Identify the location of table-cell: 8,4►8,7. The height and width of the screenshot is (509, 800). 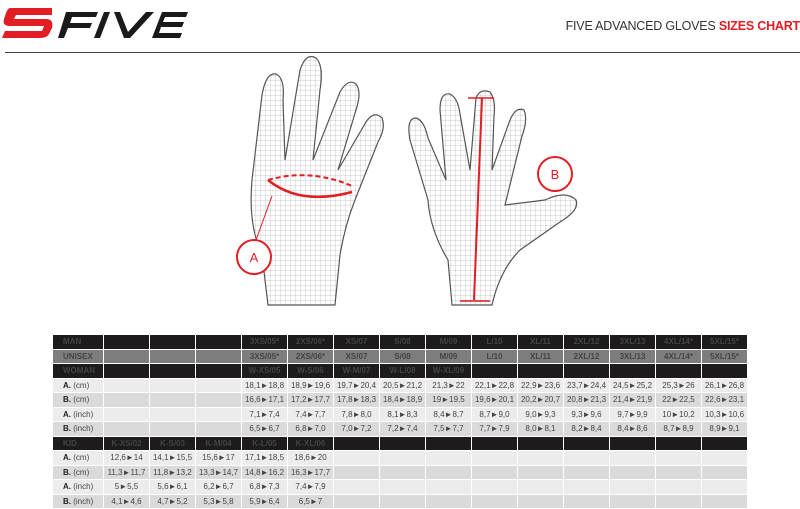
(448, 414).